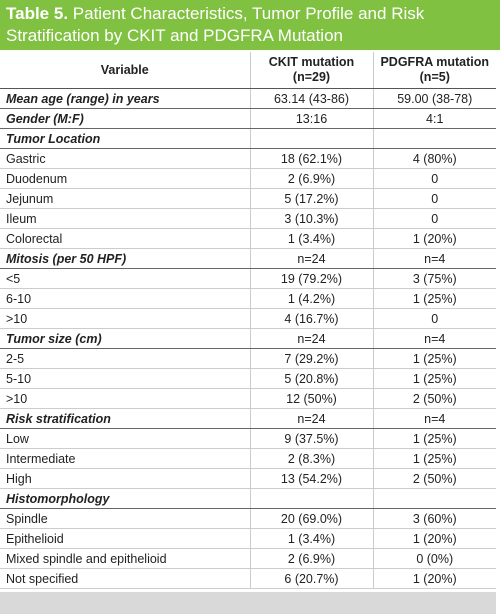 This screenshot has width=500, height=614. I want to click on header-line: (n=29), so click(311, 77).